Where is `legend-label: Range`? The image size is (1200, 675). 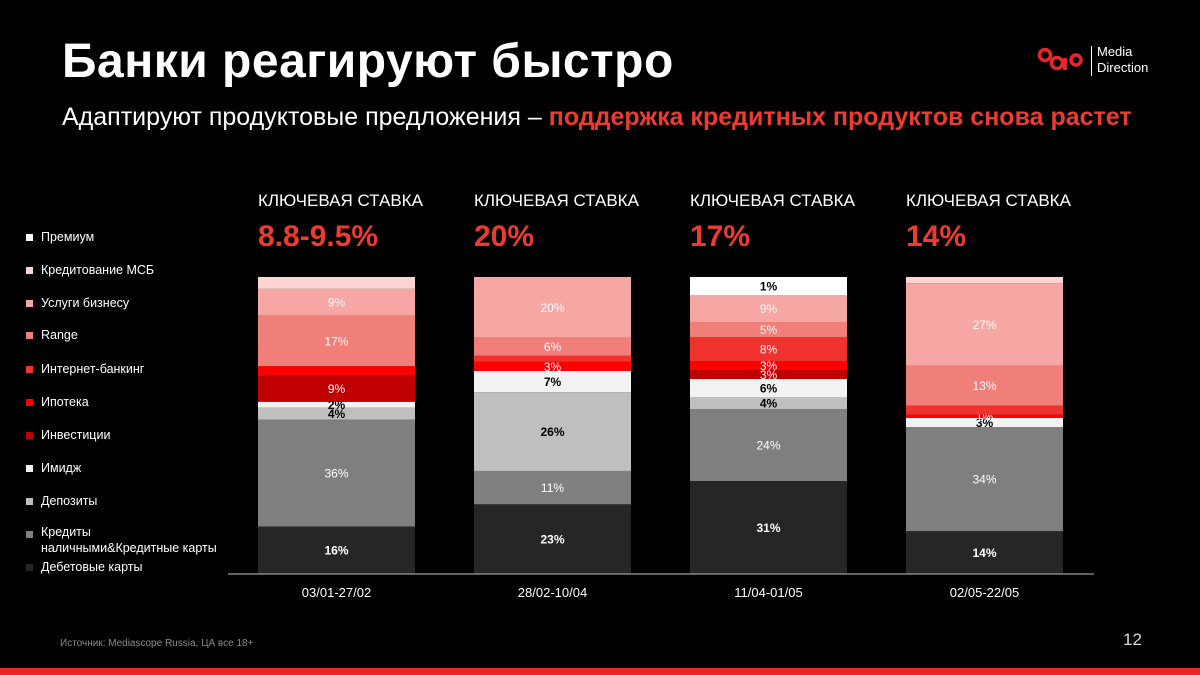 legend-label: Range is located at coordinates (59, 335).